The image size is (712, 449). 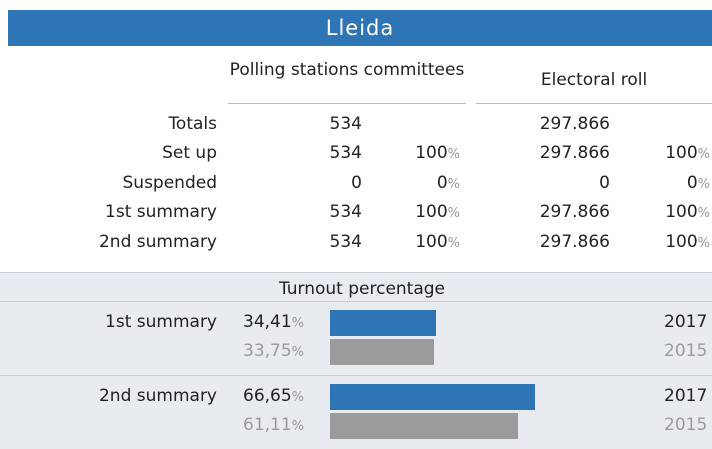 I want to click on turnout-number: 33,75, so click(x=267, y=351).